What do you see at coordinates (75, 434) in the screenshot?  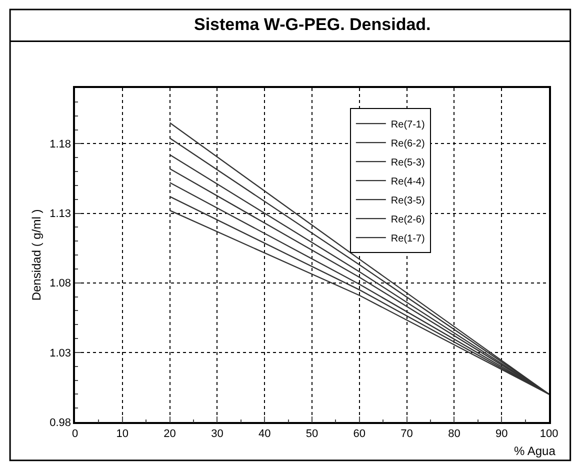 I see `x-tick-label: 0` at bounding box center [75, 434].